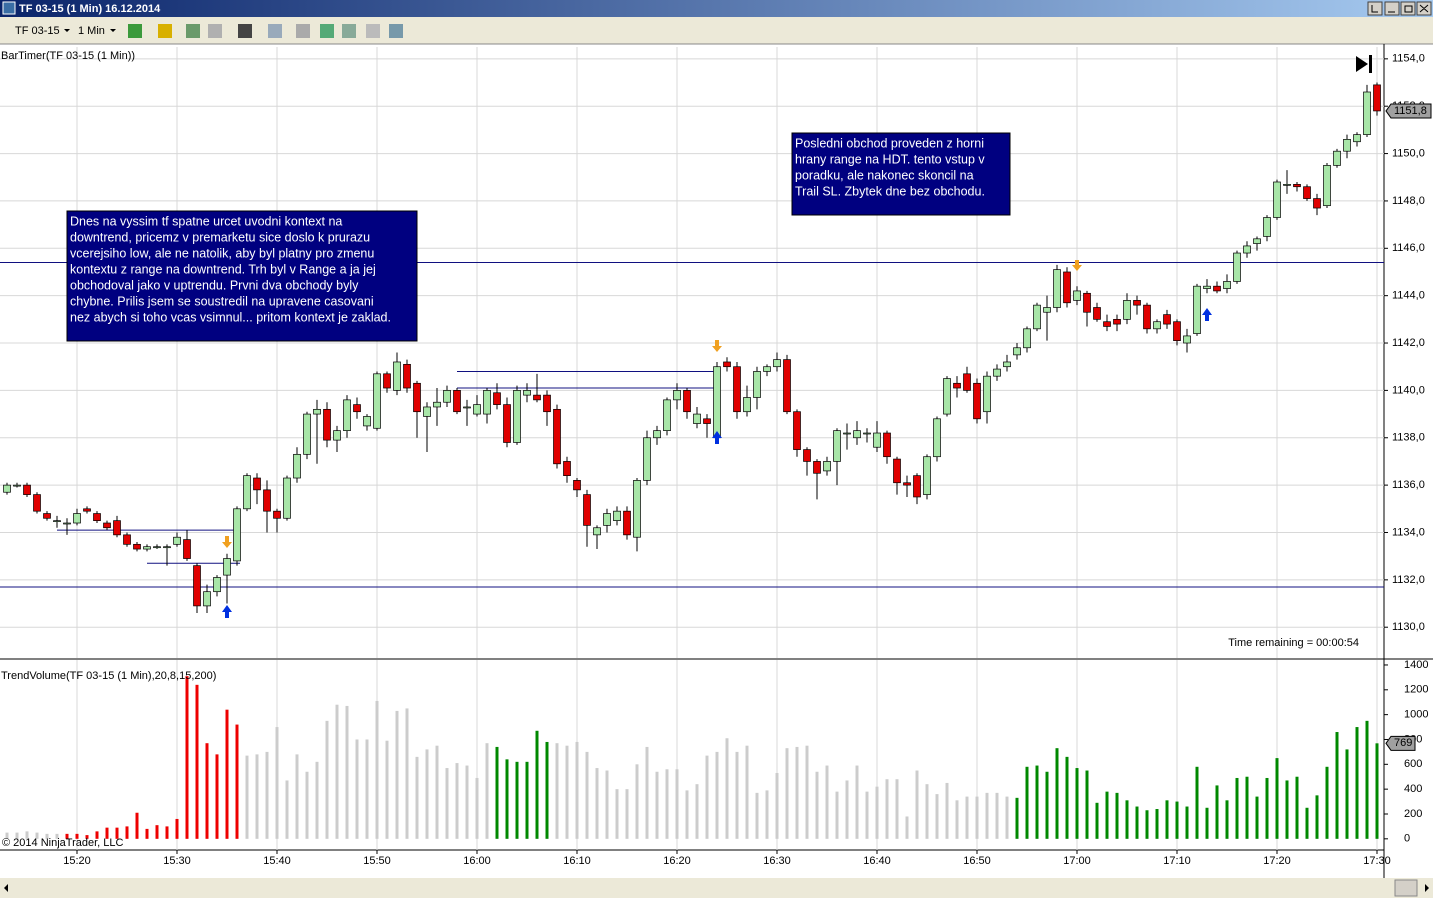  What do you see at coordinates (1406, 888) in the screenshot?
I see `scroll-thumb` at bounding box center [1406, 888].